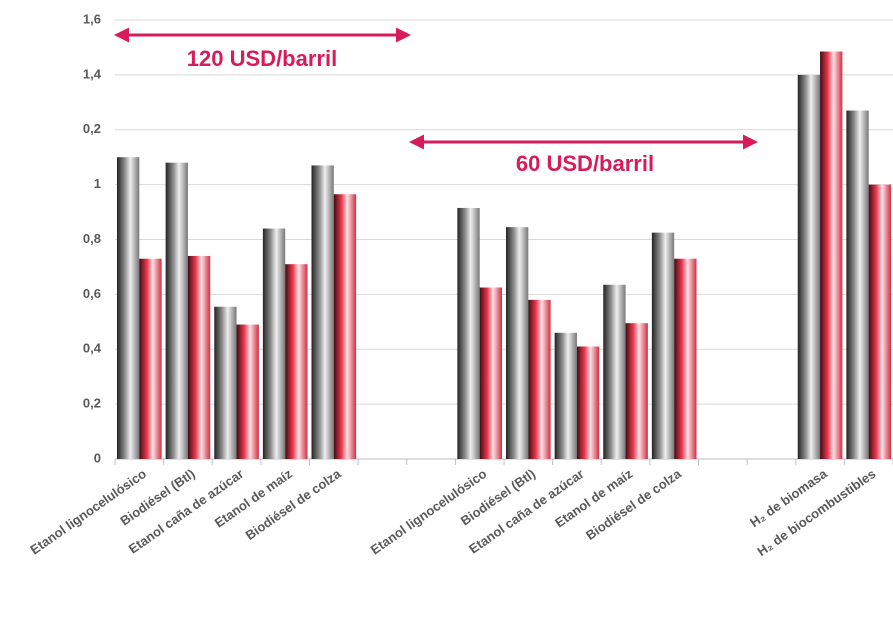 This screenshot has width=893, height=618. I want to click on y-tick-label: 1,4, so click(92, 73).